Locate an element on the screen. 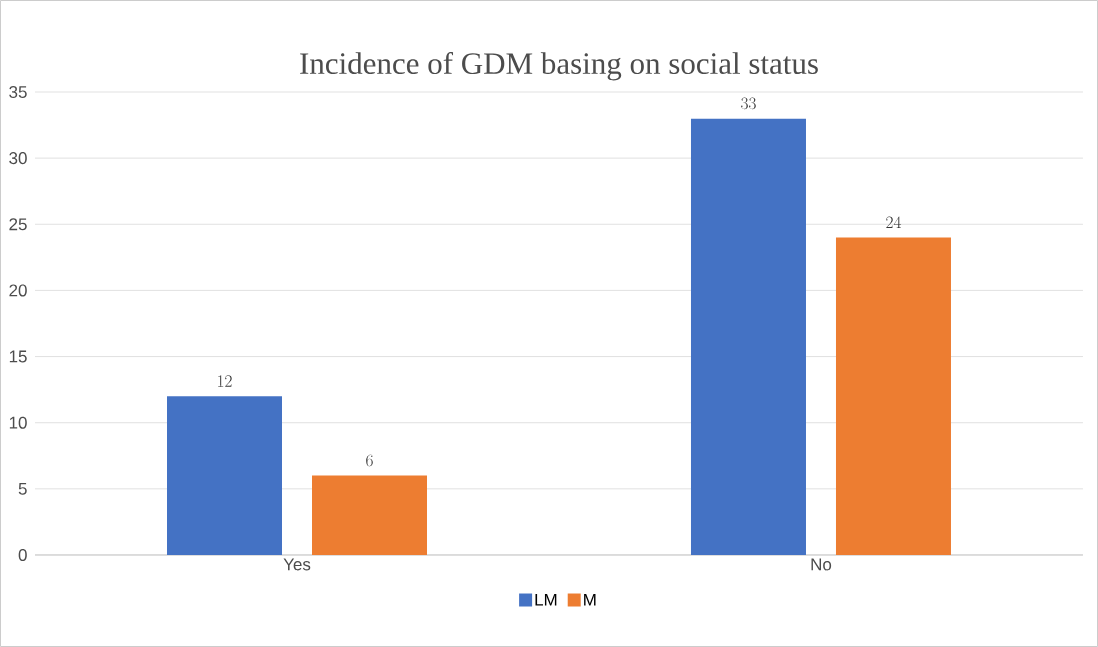 This screenshot has width=1098, height=647. y-tick-label: 15 is located at coordinates (18, 356).